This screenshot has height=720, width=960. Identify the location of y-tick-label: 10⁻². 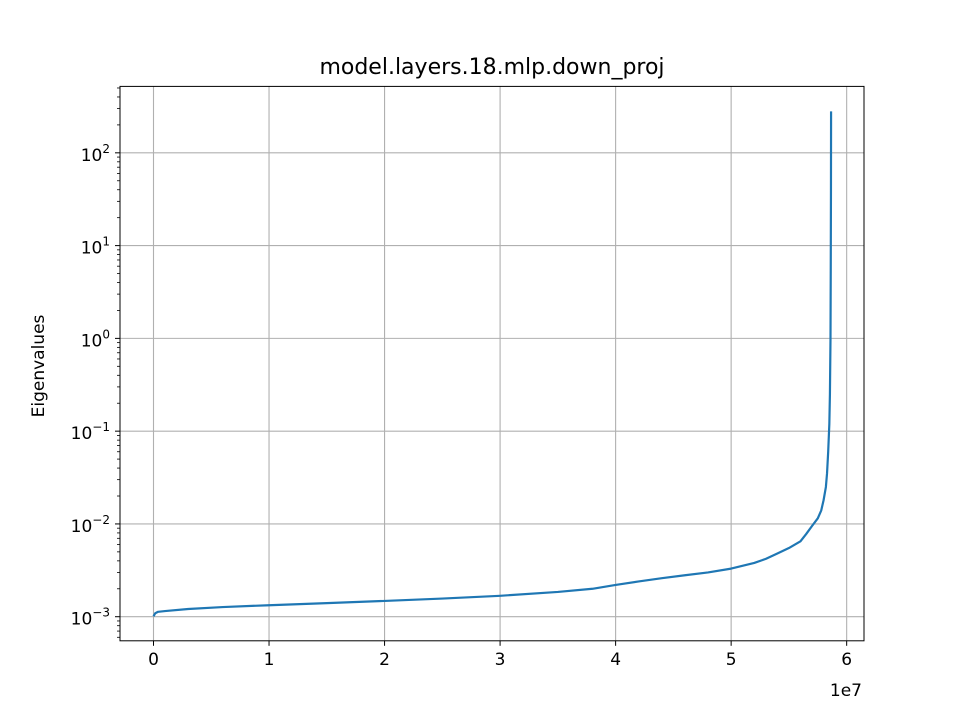
(90, 525).